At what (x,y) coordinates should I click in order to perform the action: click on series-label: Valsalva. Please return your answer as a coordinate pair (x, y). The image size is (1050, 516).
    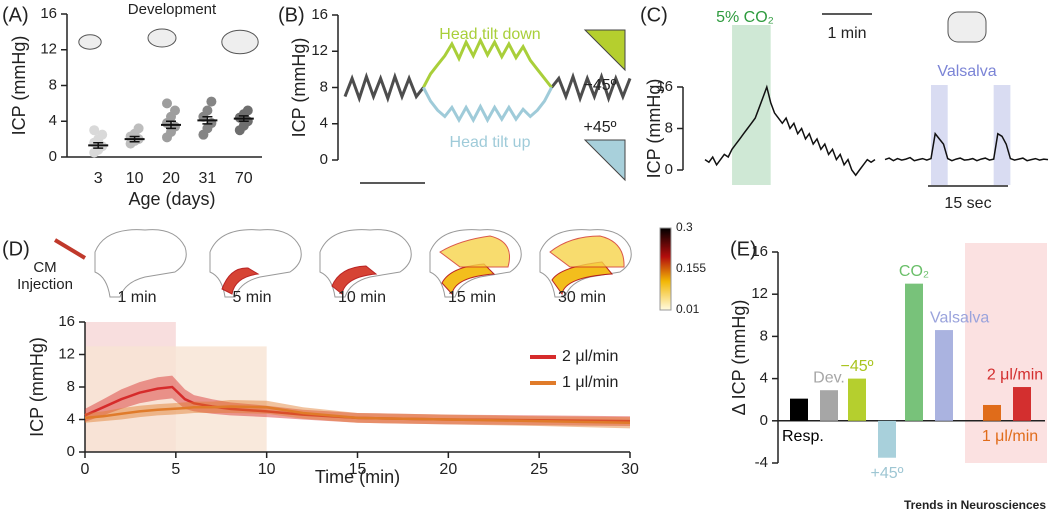
    Looking at the image, I should click on (966, 71).